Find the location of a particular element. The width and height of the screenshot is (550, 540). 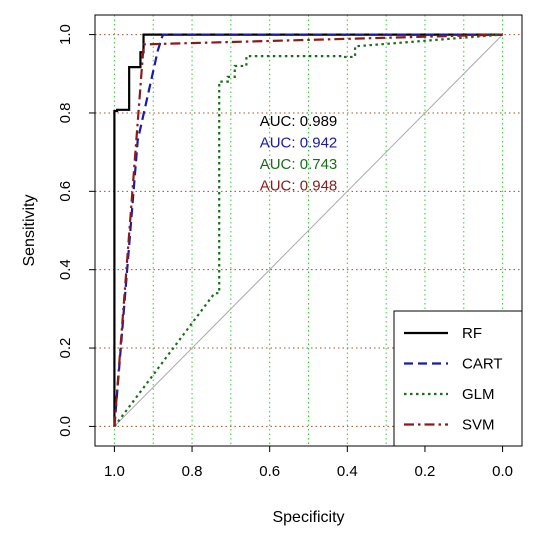

x-tick-label: 0.2 is located at coordinates (425, 471).